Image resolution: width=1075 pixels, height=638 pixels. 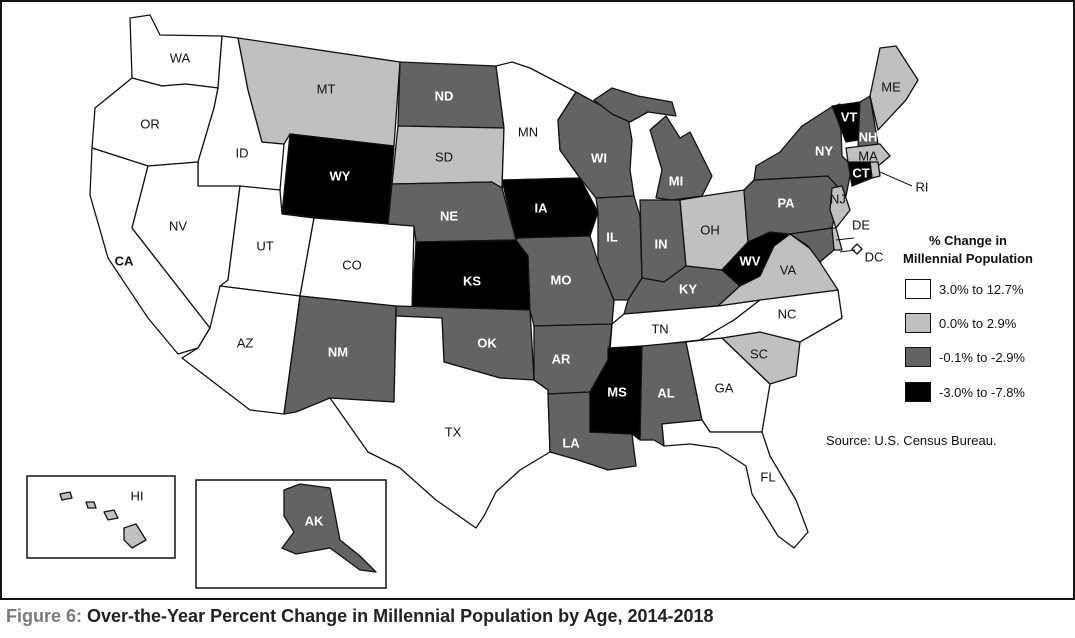 What do you see at coordinates (596, 145) in the screenshot?
I see `state-WI` at bounding box center [596, 145].